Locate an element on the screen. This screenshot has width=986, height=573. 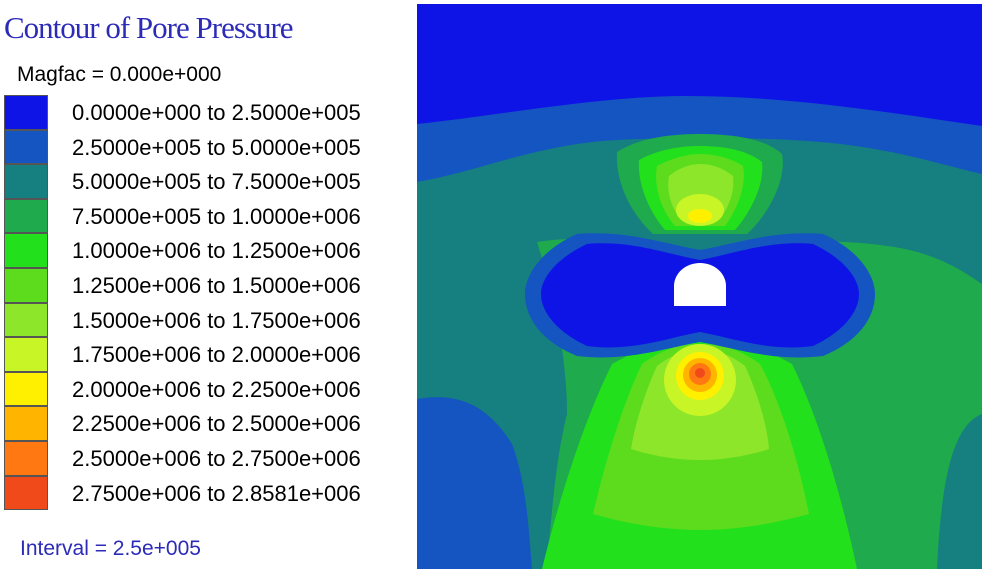
legend-range-label: 5.0000e+005 to 7.5000e+005 is located at coordinates (216, 182).